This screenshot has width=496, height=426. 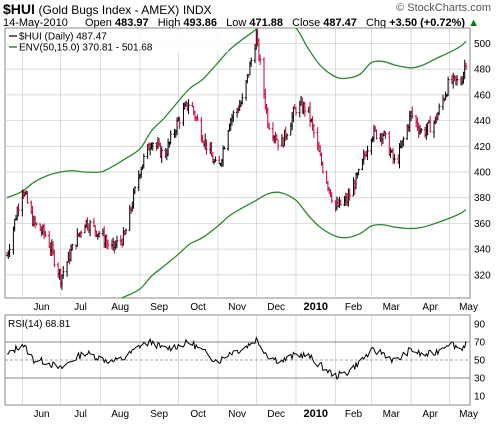 I want to click on legend-rsi: RSI(14) 68.81, so click(x=39, y=324).